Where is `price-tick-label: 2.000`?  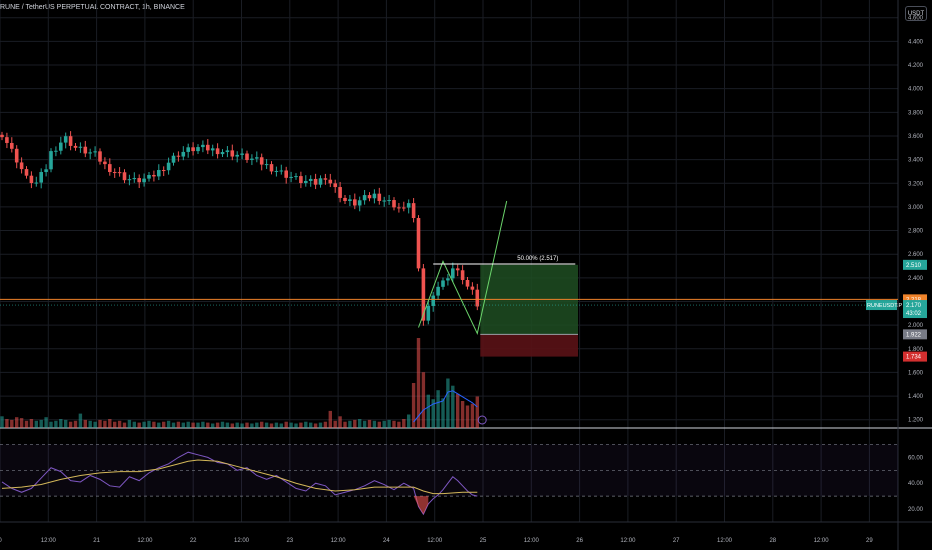 price-tick-label: 2.000 is located at coordinates (916, 326).